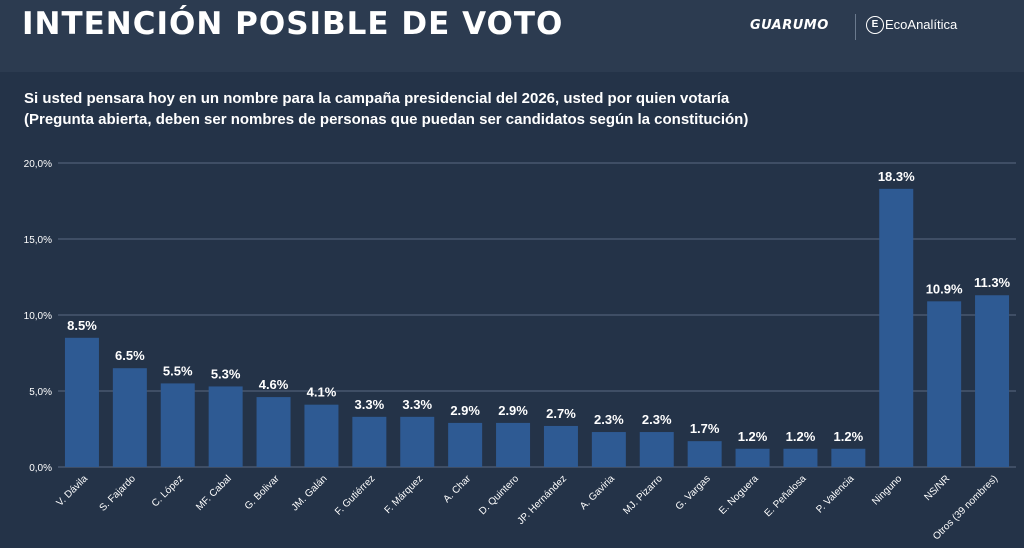 This screenshot has width=1024, height=548. Describe the element at coordinates (404, 494) in the screenshot. I see `x-tick-label: F. Márquez` at that location.